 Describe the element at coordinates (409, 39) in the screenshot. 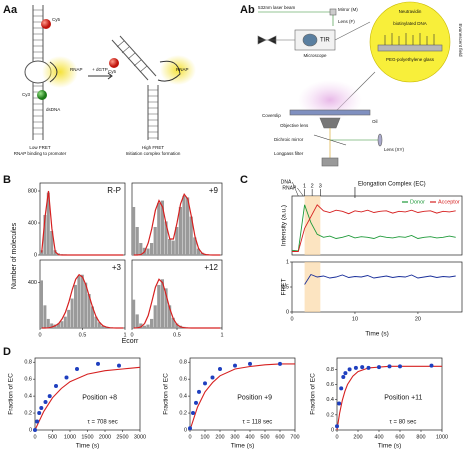

I see `dna-tethers` at that location.